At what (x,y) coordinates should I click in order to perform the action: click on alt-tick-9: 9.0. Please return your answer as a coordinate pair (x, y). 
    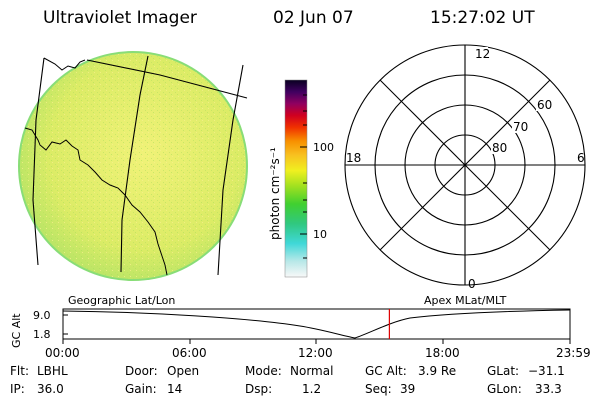
    Looking at the image, I should click on (42, 315).